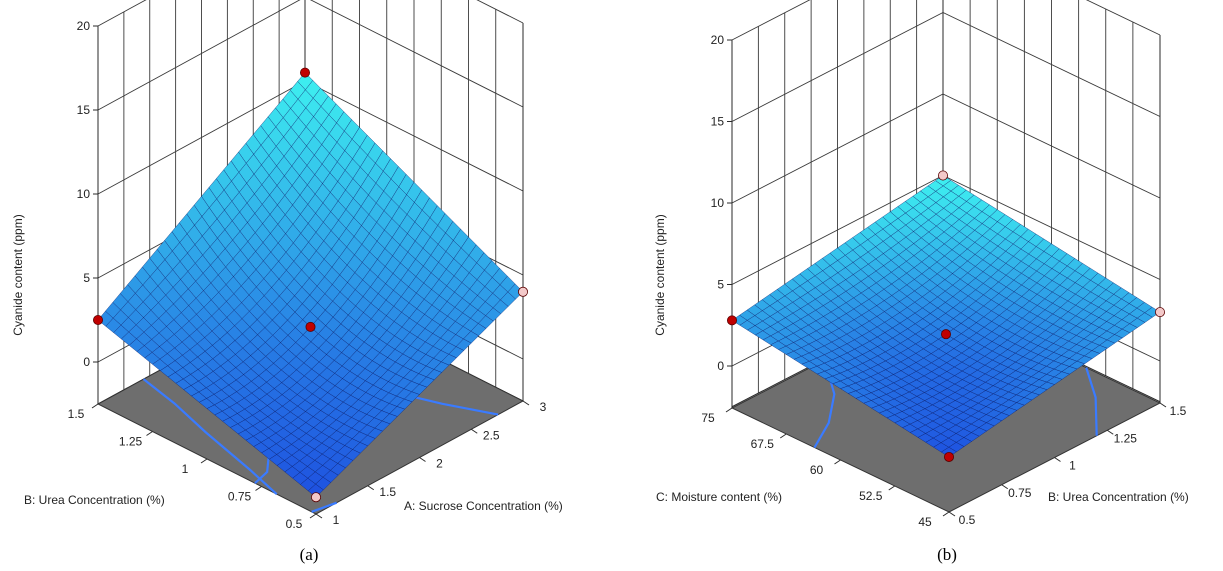 The width and height of the screenshot is (1223, 571). Describe the element at coordinates (1126, 438) in the screenshot. I see `x-tick-label: 1.25` at that location.